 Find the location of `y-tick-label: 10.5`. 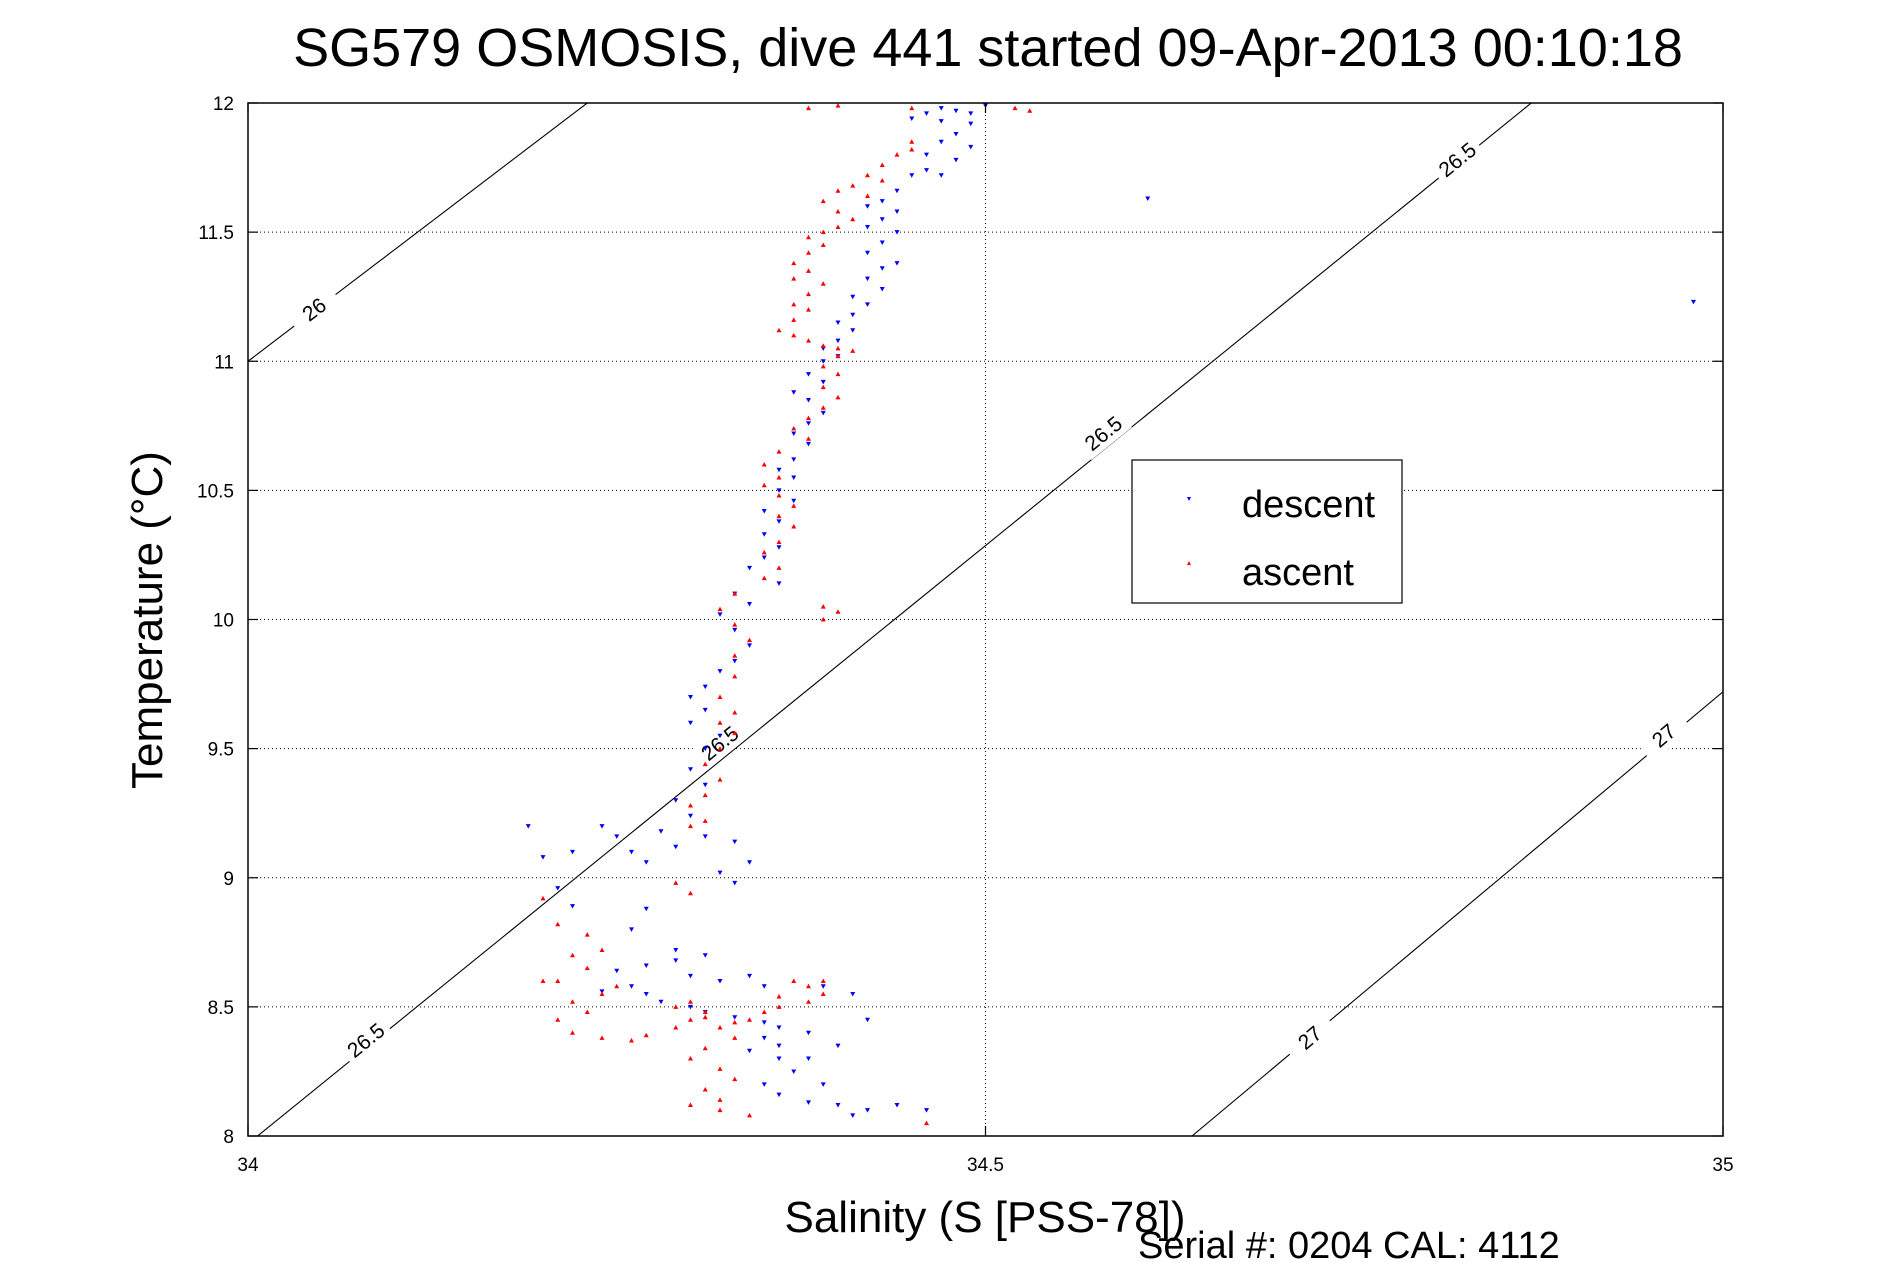

y-tick-label: 10.5 is located at coordinates (215, 491).